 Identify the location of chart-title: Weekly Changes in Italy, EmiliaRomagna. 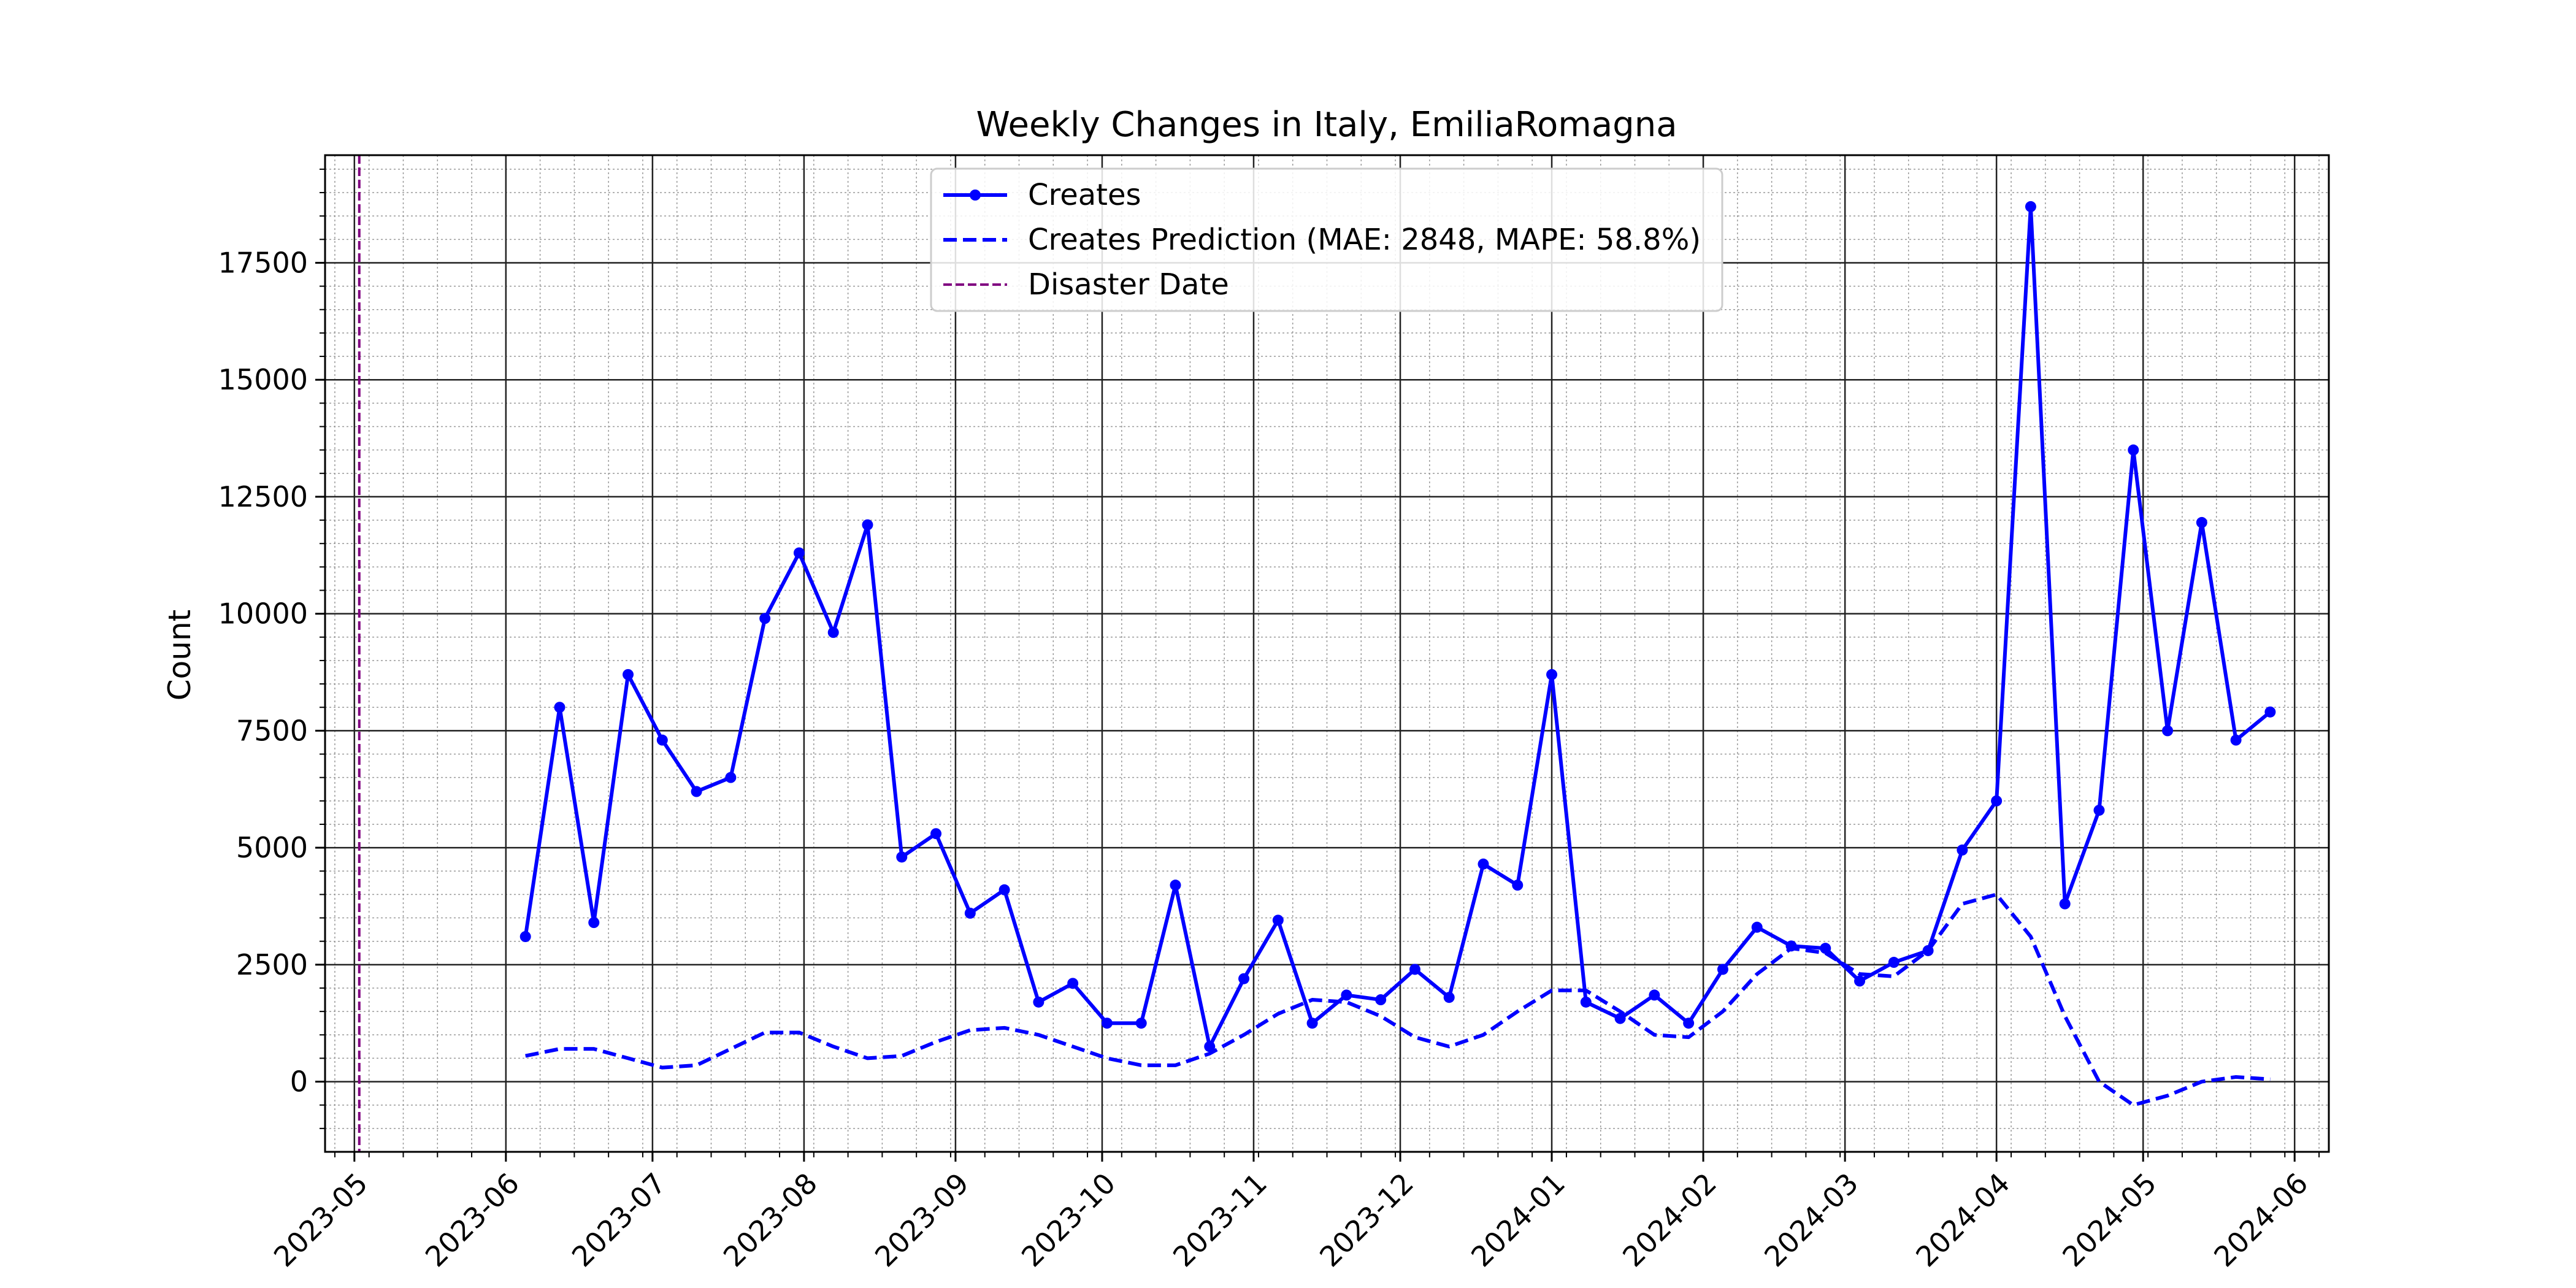
(1326, 125).